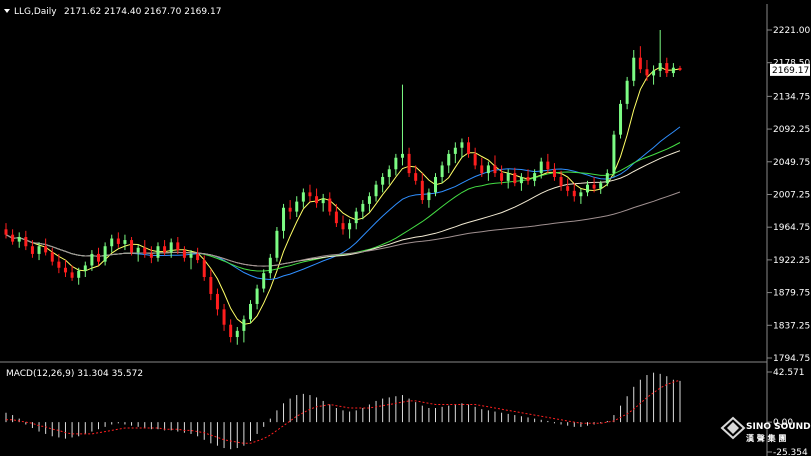  What do you see at coordinates (733, 428) in the screenshot?
I see `diamond-logo-inner-icon` at bounding box center [733, 428].